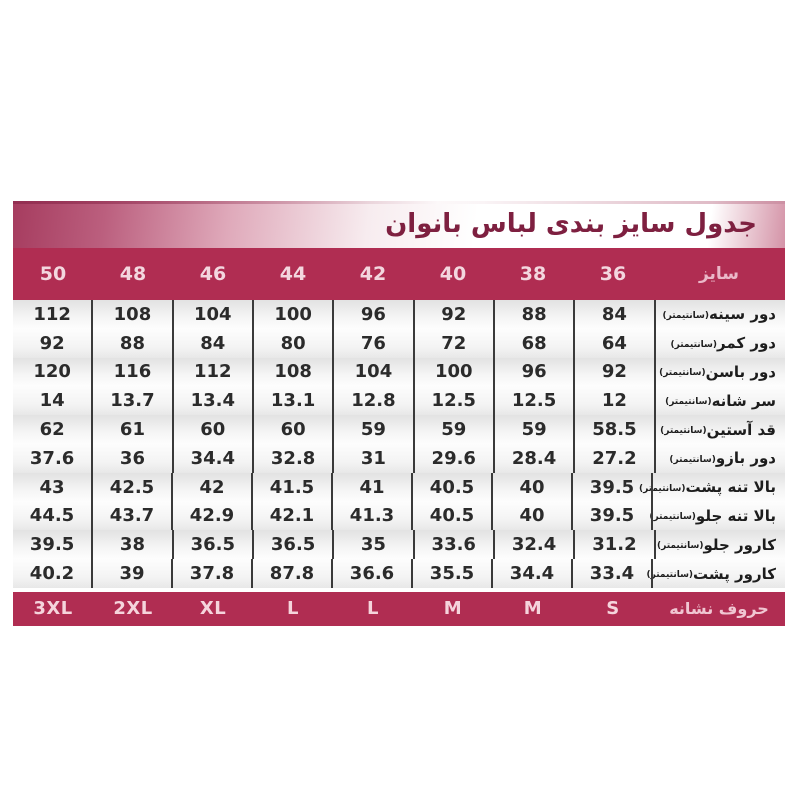 This screenshot has height=800, width=800. What do you see at coordinates (133, 429) in the screenshot?
I see `measurement-cell: 61` at bounding box center [133, 429].